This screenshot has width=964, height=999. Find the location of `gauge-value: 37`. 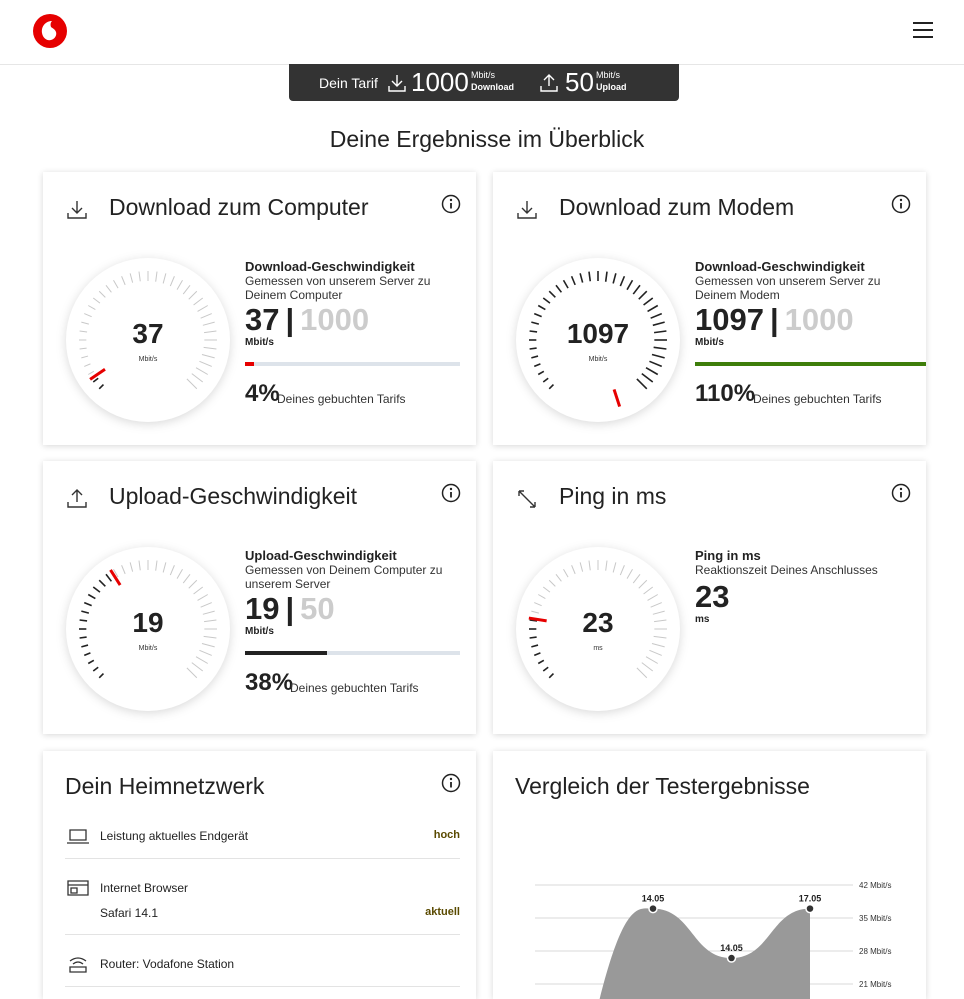

gauge-value: 37 is located at coordinates (147, 333).